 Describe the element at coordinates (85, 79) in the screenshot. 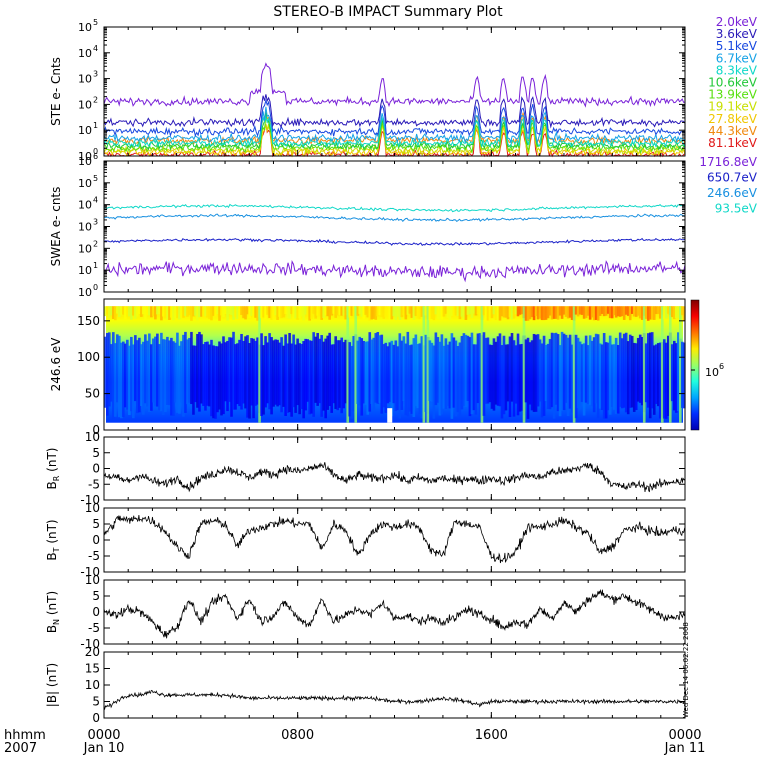

I see `ste-ytick-label: 10` at that location.